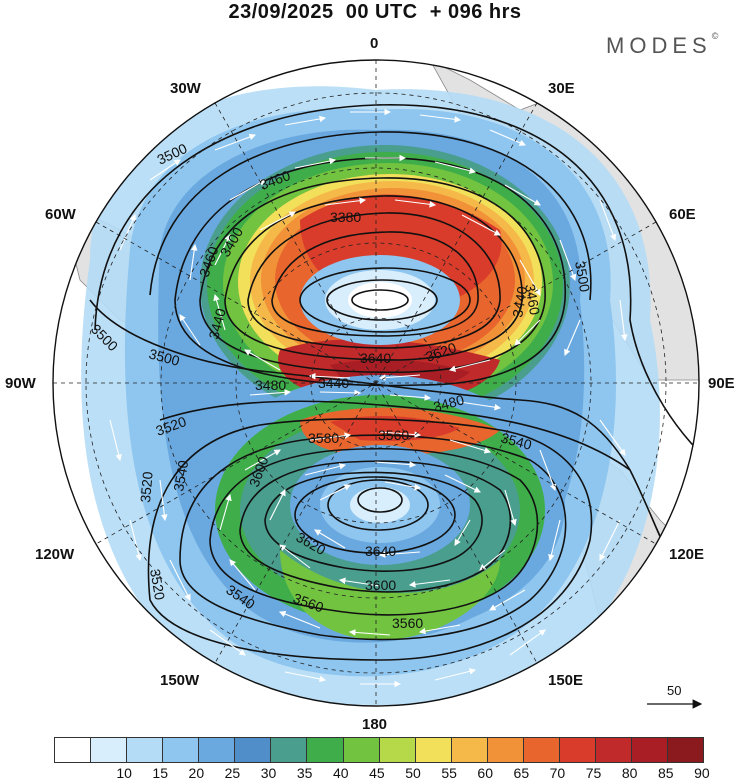 This screenshot has height=782, width=750. Describe the element at coordinates (185, 88) in the screenshot. I see `lon-label-30w: 30W` at that location.